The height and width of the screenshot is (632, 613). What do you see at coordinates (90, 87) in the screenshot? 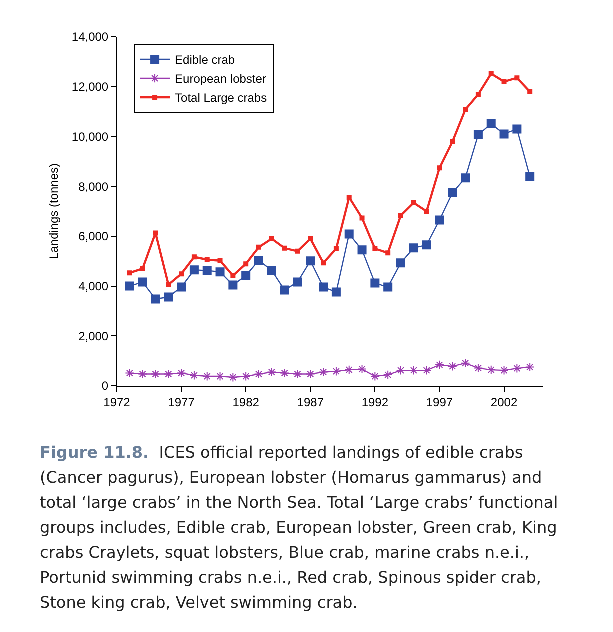
I see `y-tick-label: 12,000` at bounding box center [90, 87].